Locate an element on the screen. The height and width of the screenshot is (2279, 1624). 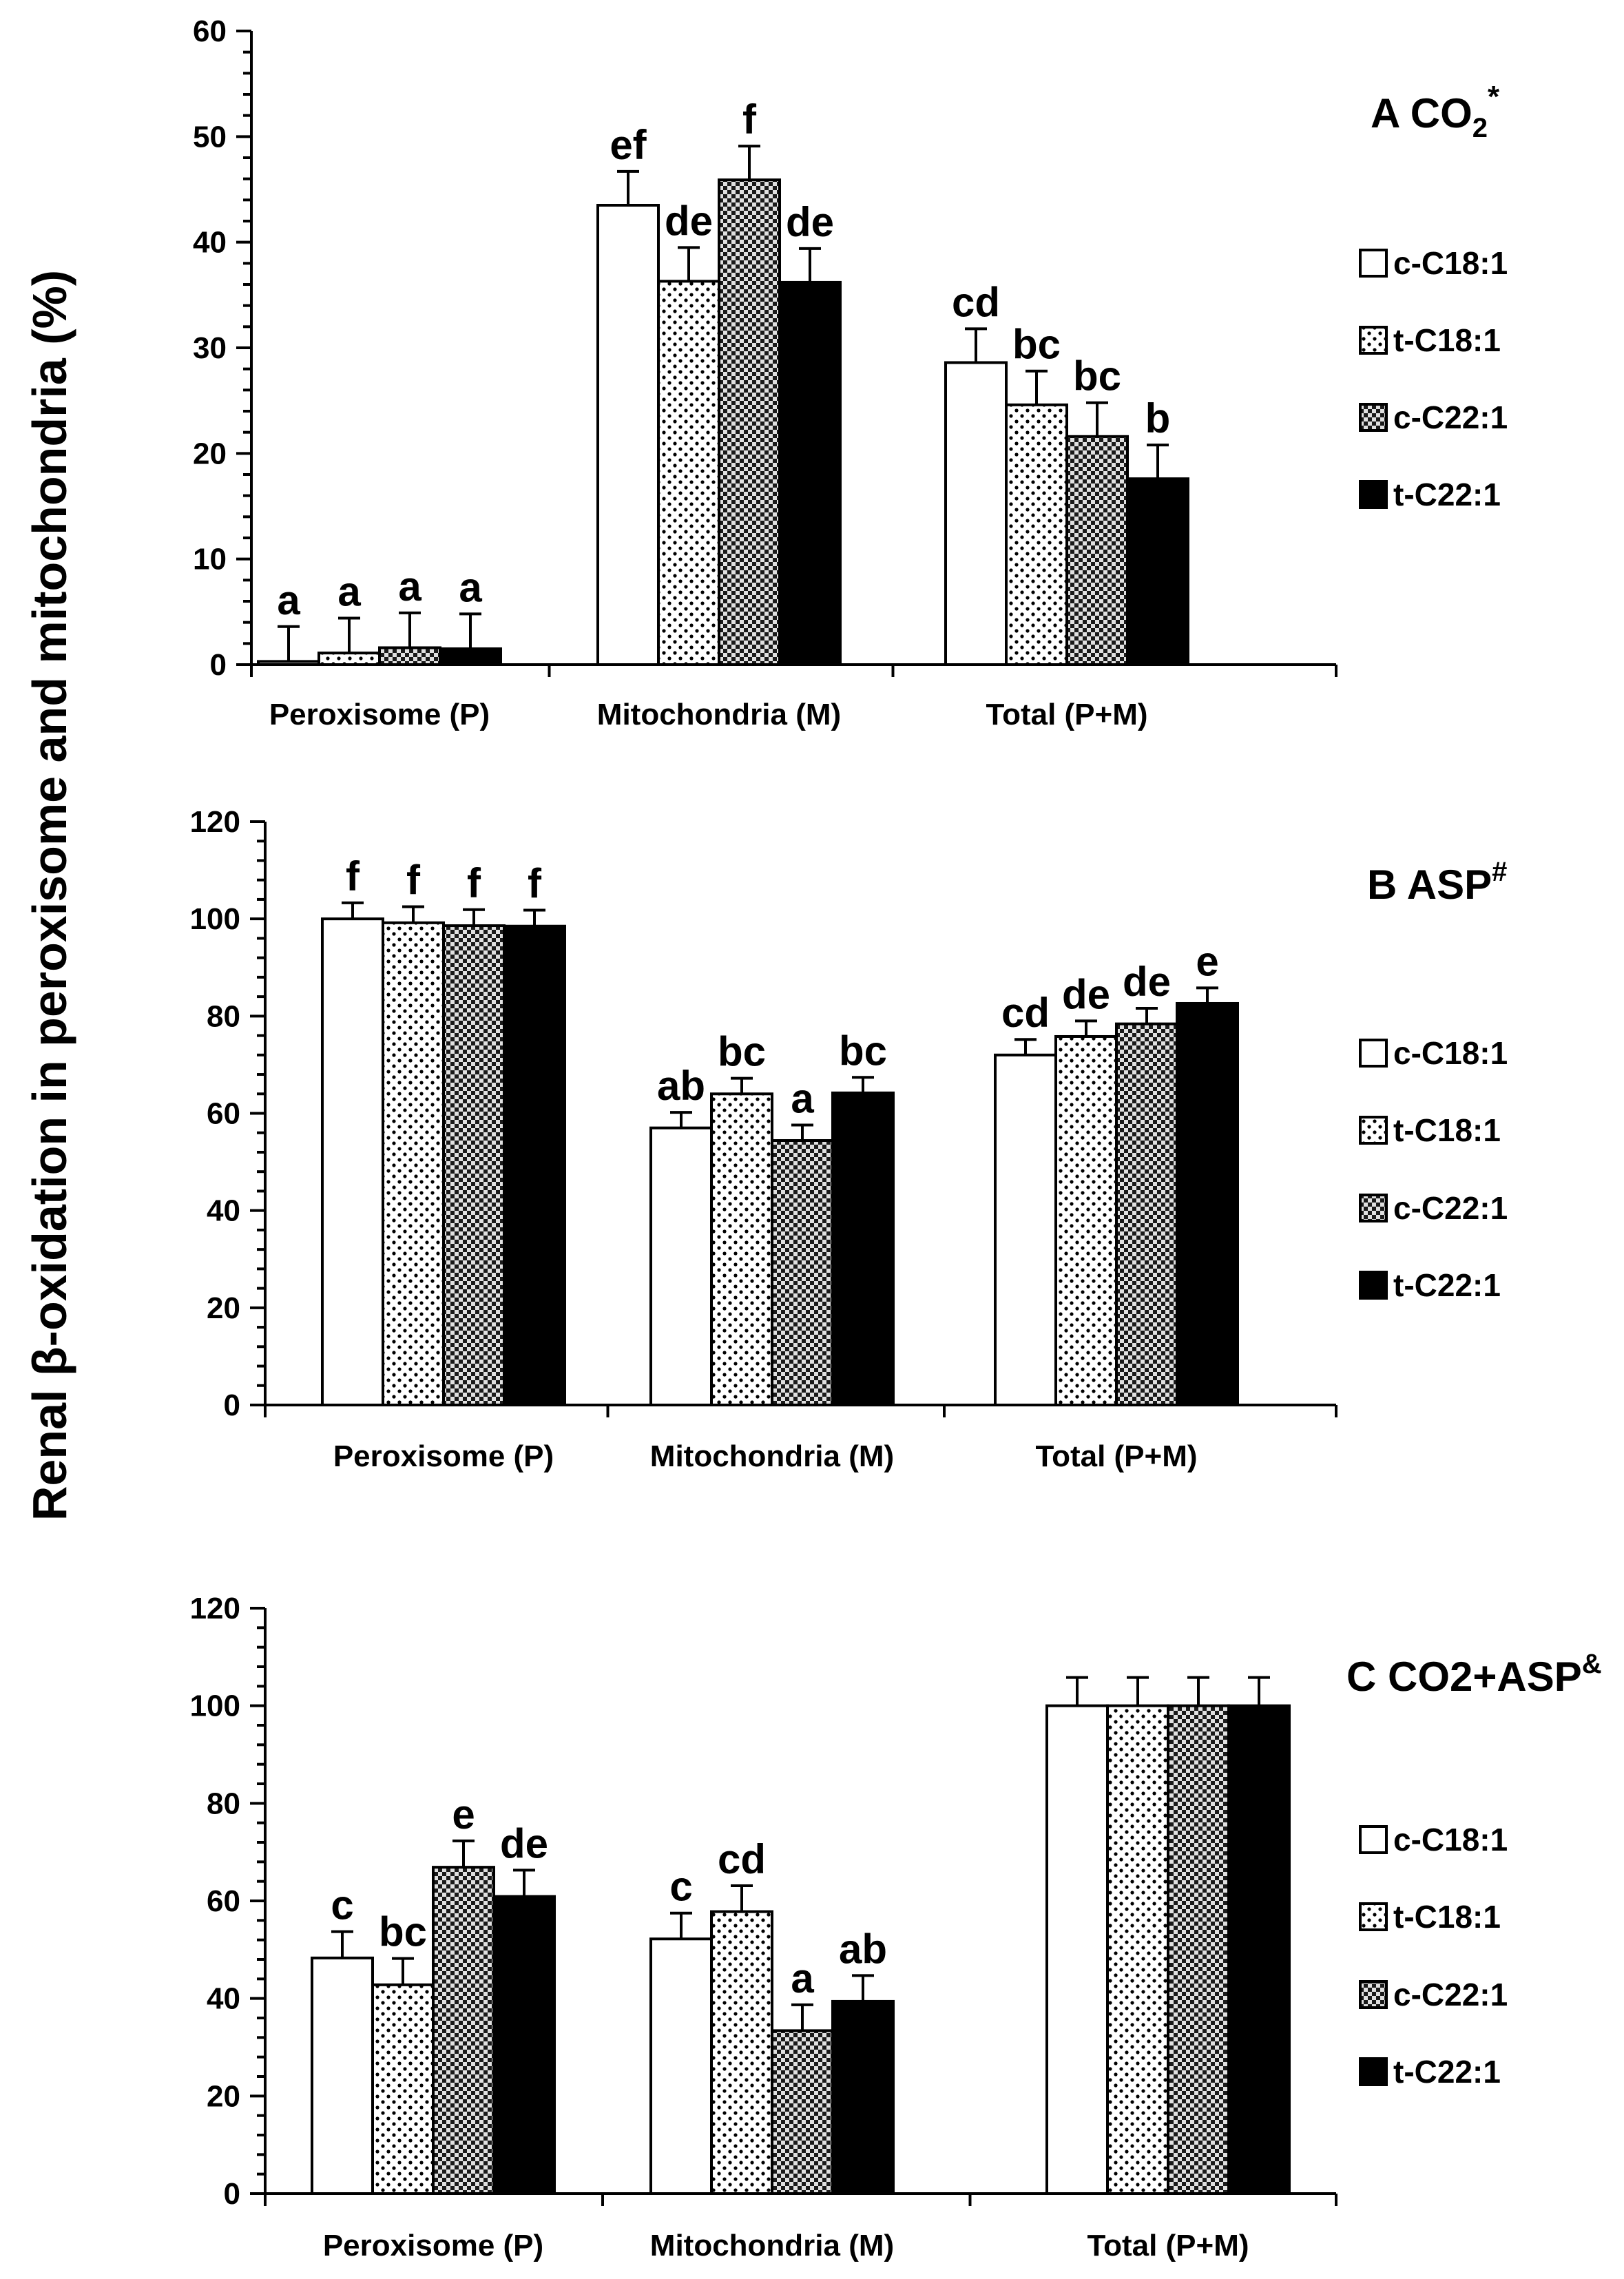
panel-title: C CO2+ASP& is located at coordinates (1474, 1674).